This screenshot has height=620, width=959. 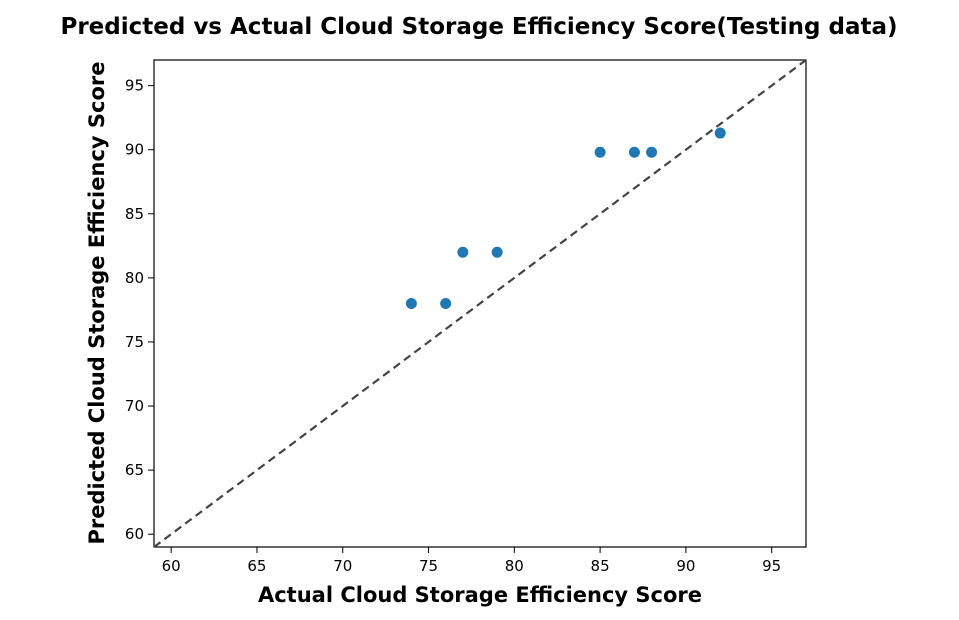 I want to click on x-axis-label: Actual Cloud Storage Efficiency Score, so click(x=480, y=595).